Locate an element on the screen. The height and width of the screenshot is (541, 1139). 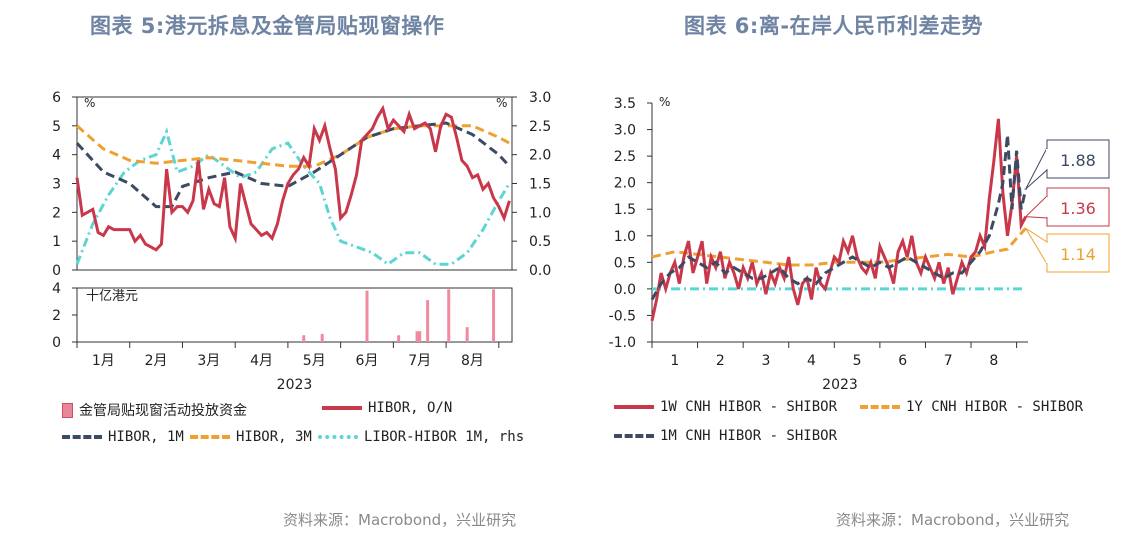
x-tick-label: 3 is located at coordinates (765, 361).